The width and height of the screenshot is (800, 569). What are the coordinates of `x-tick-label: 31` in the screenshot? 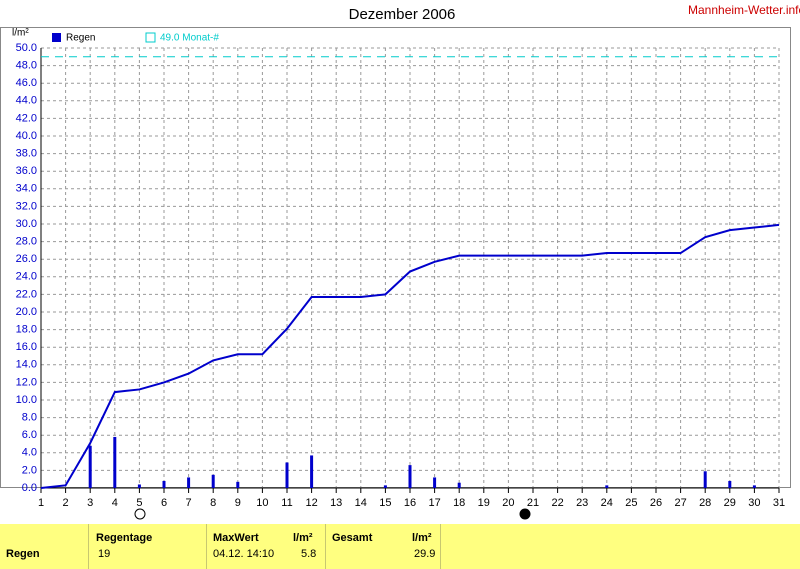 It's located at (779, 503).